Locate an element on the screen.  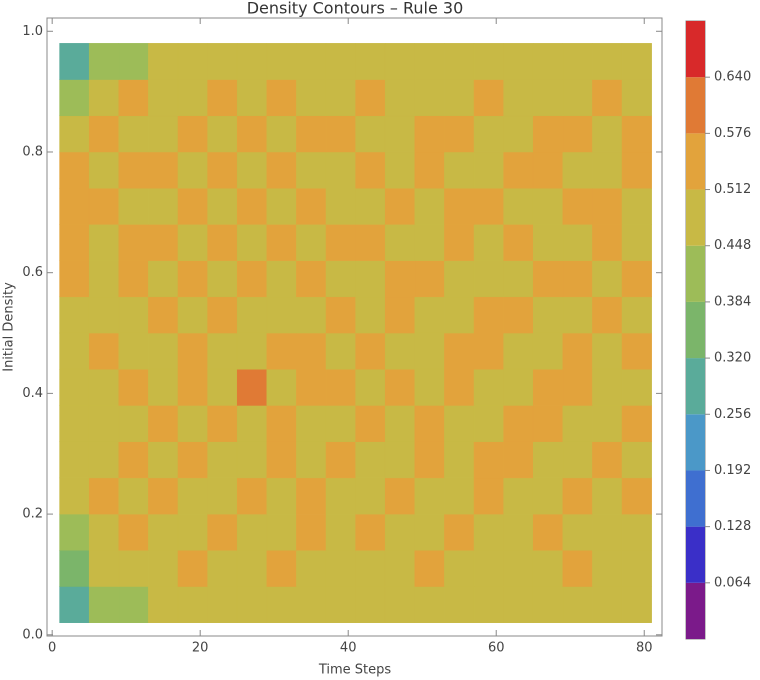
colorbar-tick-label: 0.256 is located at coordinates (732, 414).